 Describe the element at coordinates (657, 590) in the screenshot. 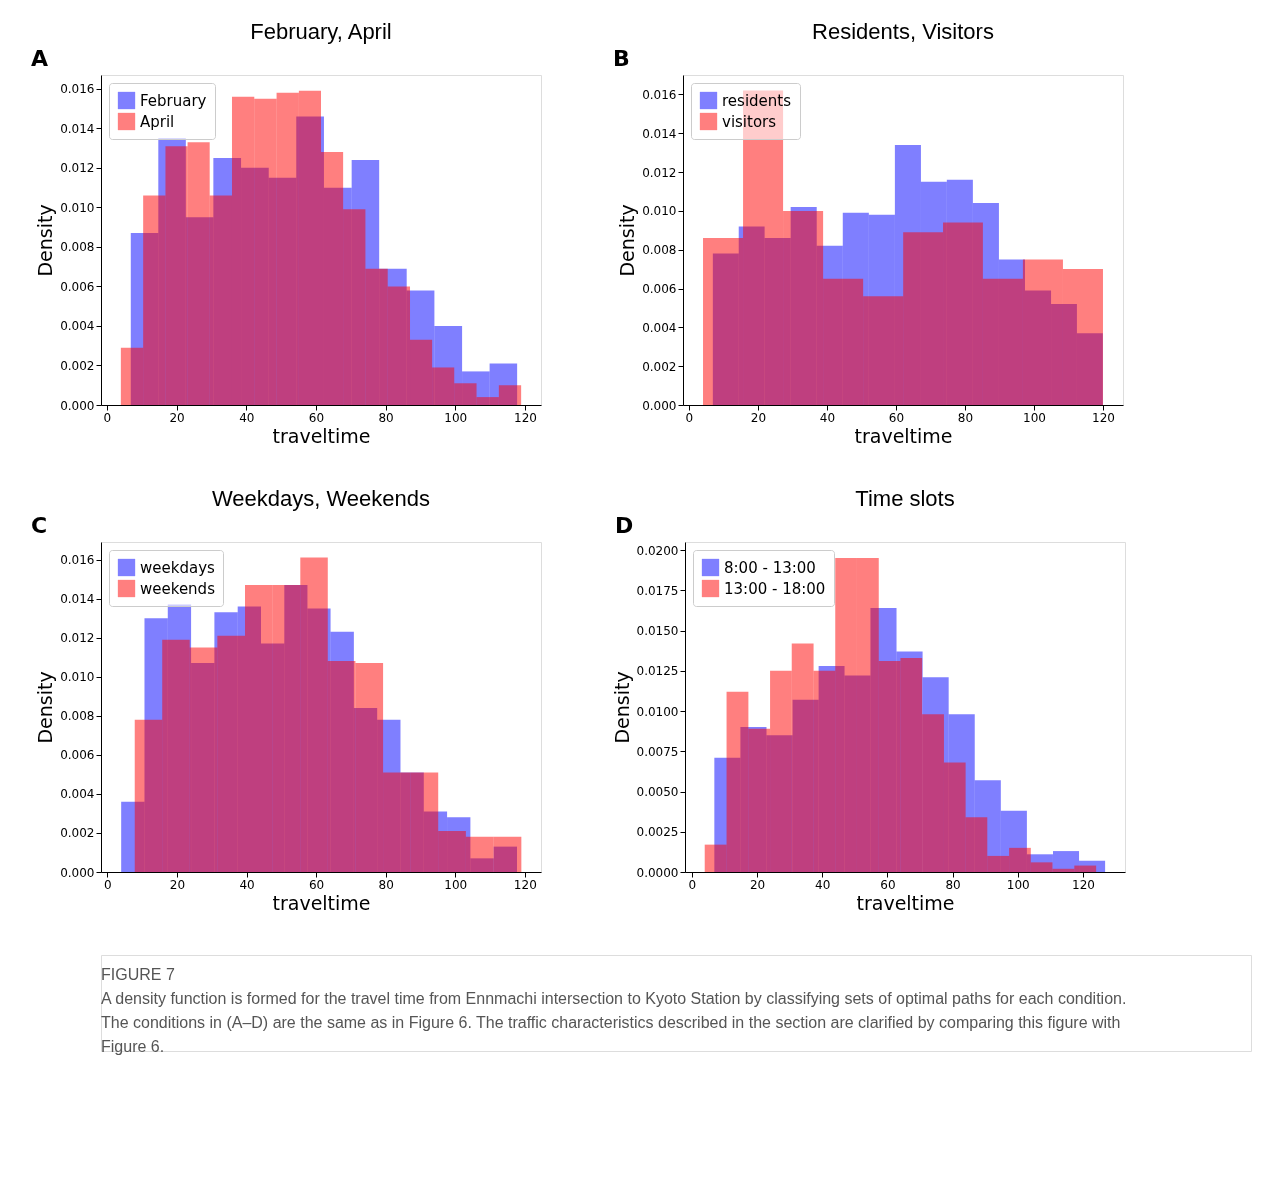

I see `y-tick-label: 0.0175` at that location.